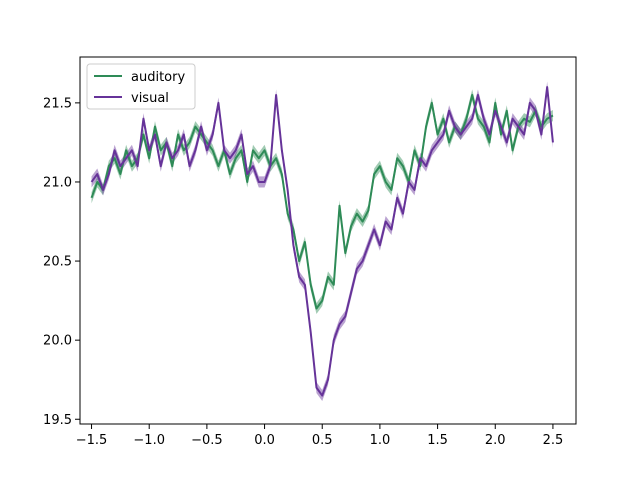 This screenshot has height=477, width=640. I want to click on legend-label-auditory: auditory, so click(158, 77).